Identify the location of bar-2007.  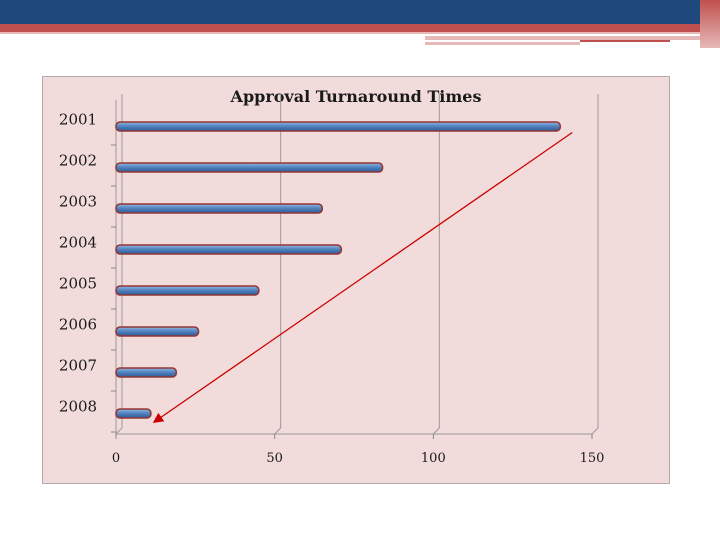
(146, 372).